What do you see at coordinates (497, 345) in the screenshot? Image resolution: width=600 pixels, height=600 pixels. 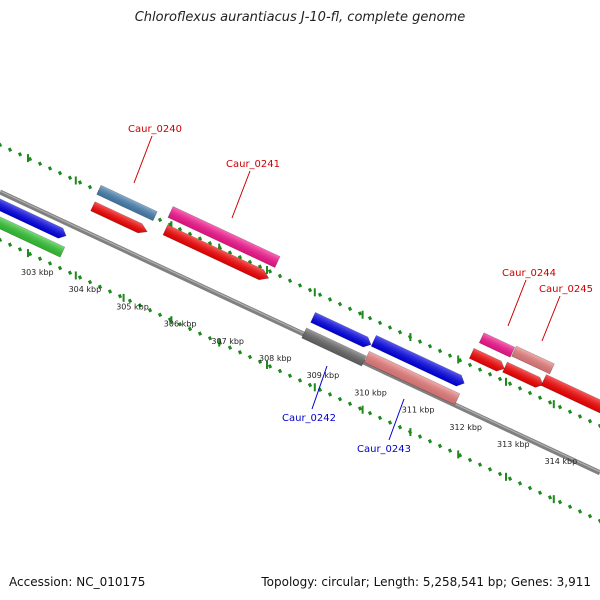 I see `feature-Caur_0244_bar` at bounding box center [497, 345].